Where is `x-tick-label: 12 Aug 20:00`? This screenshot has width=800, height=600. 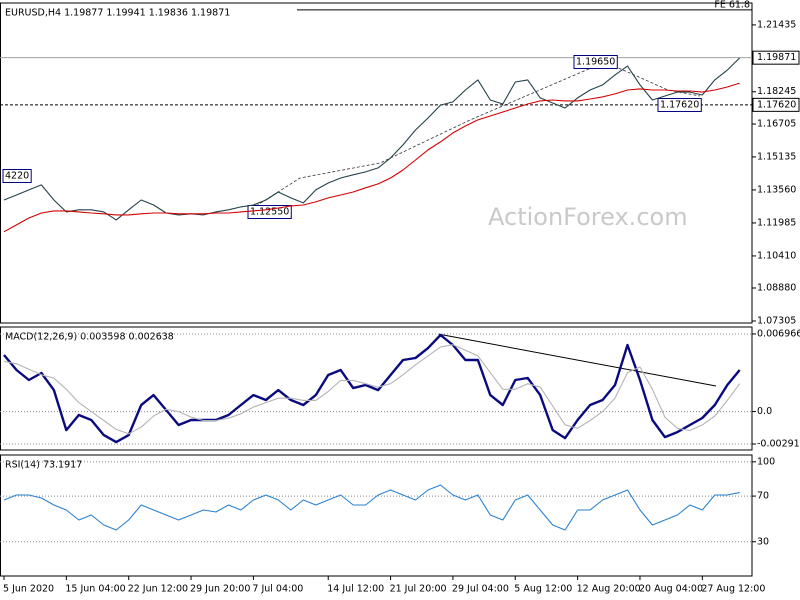
x-tick-label: 12 Aug 20:00 is located at coordinates (609, 589).